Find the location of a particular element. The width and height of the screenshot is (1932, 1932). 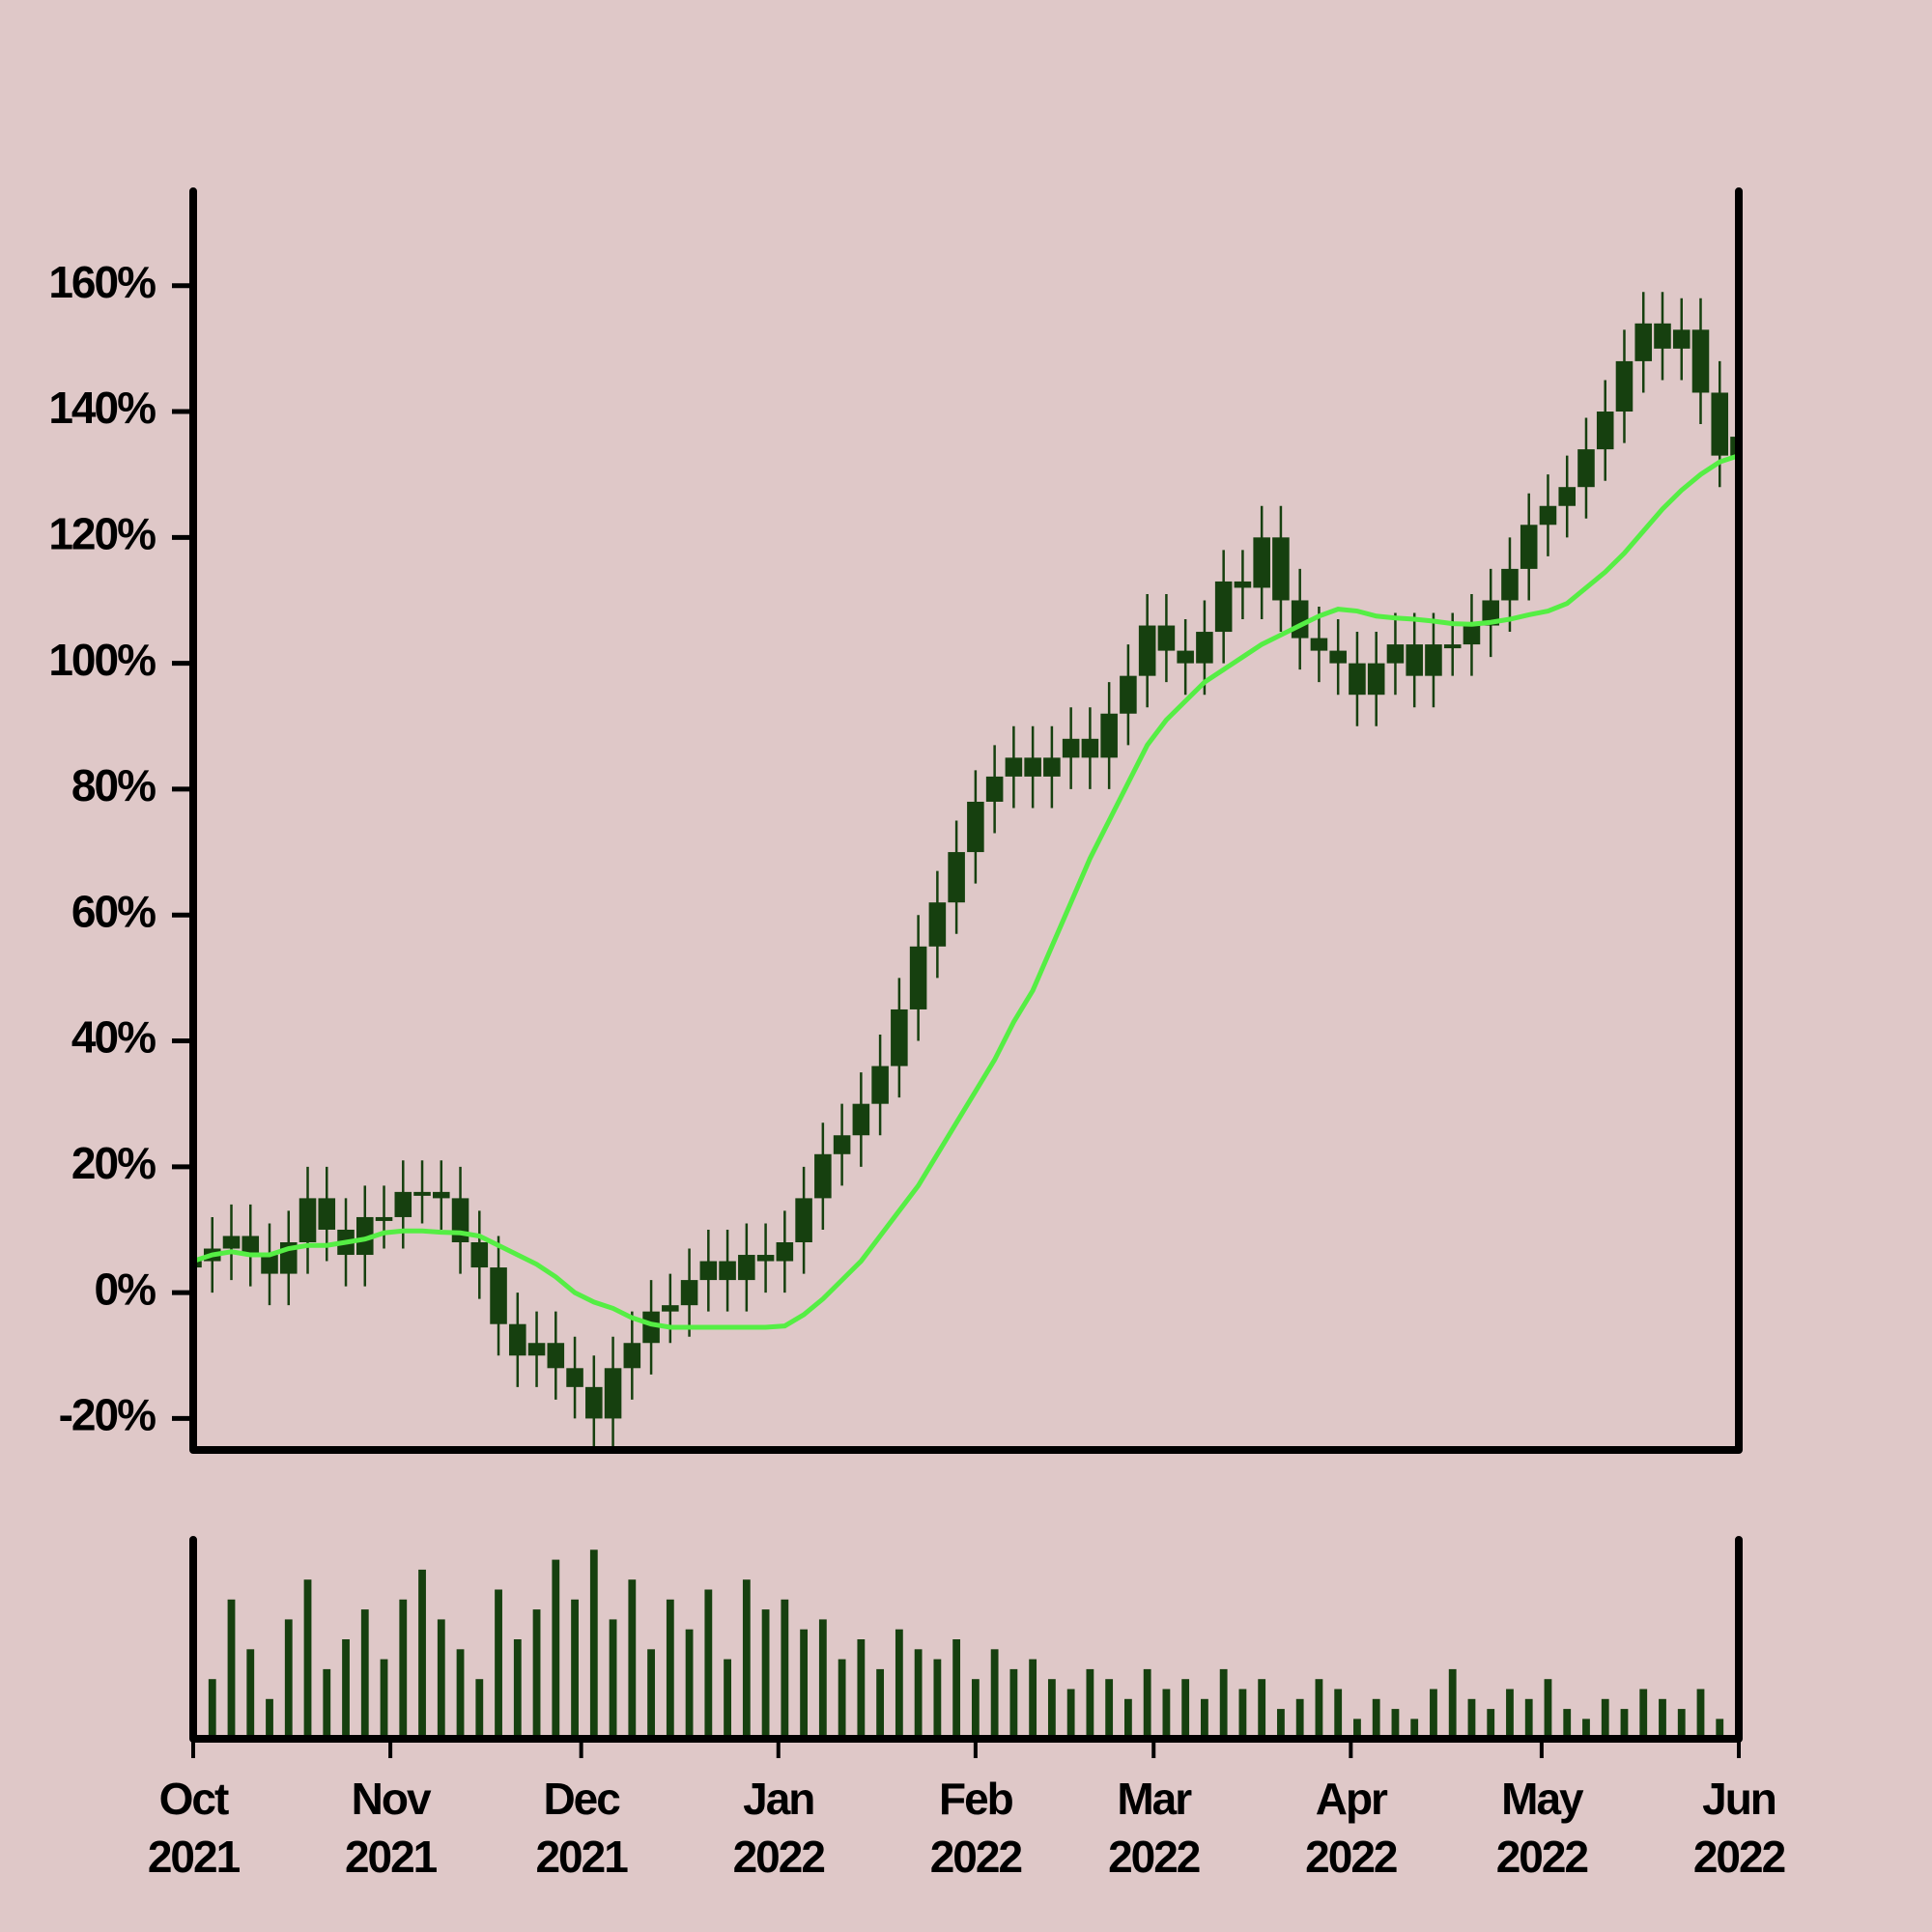

x-tick-label: May 2022 is located at coordinates (1542, 1828).